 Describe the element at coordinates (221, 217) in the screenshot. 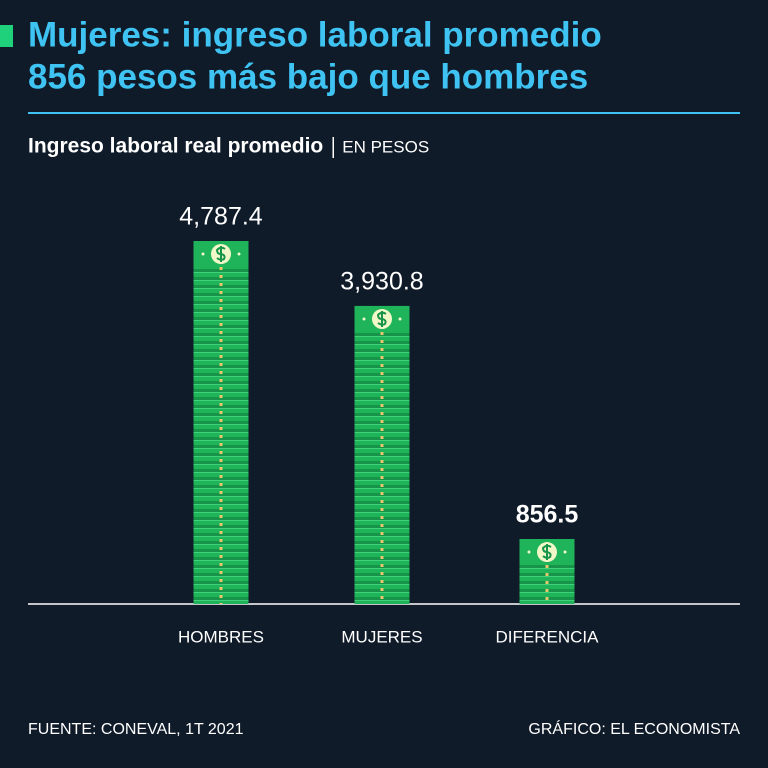

I see `value-label: 4,787.4` at that location.